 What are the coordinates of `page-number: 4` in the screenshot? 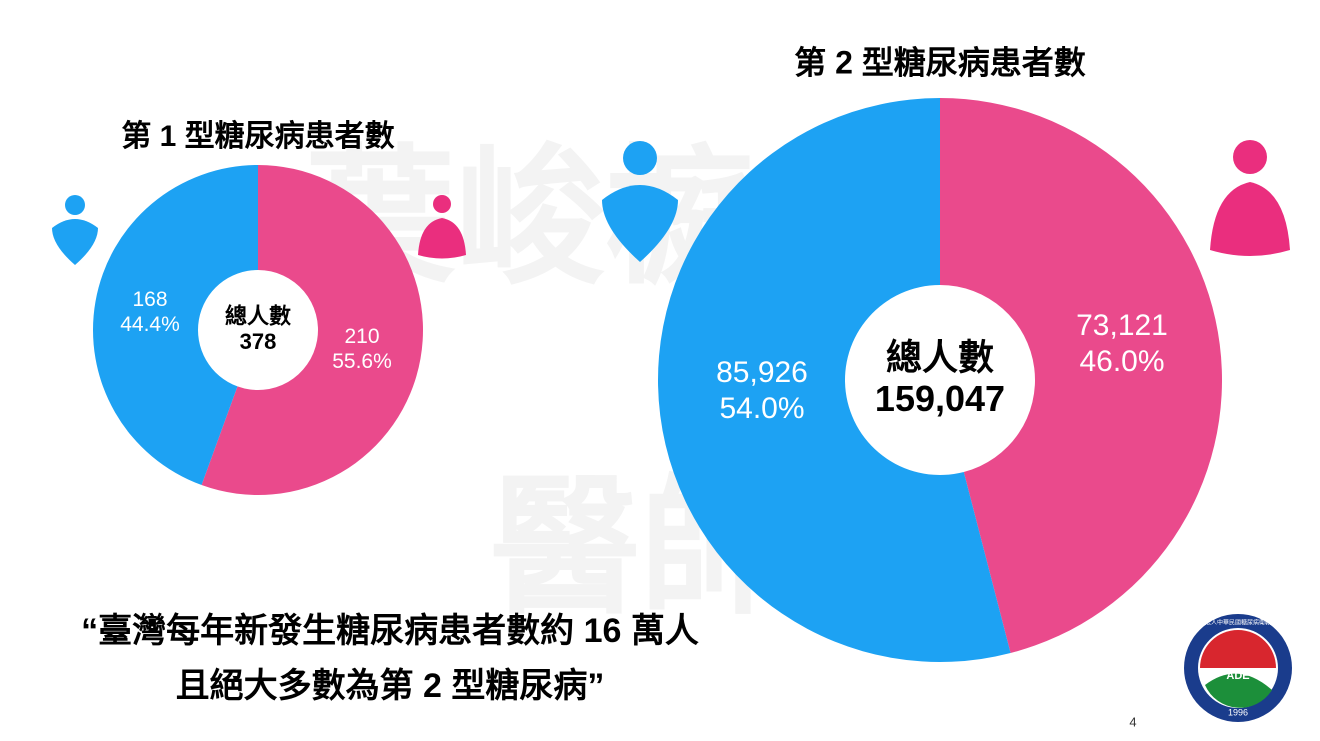 It's located at (1132, 721).